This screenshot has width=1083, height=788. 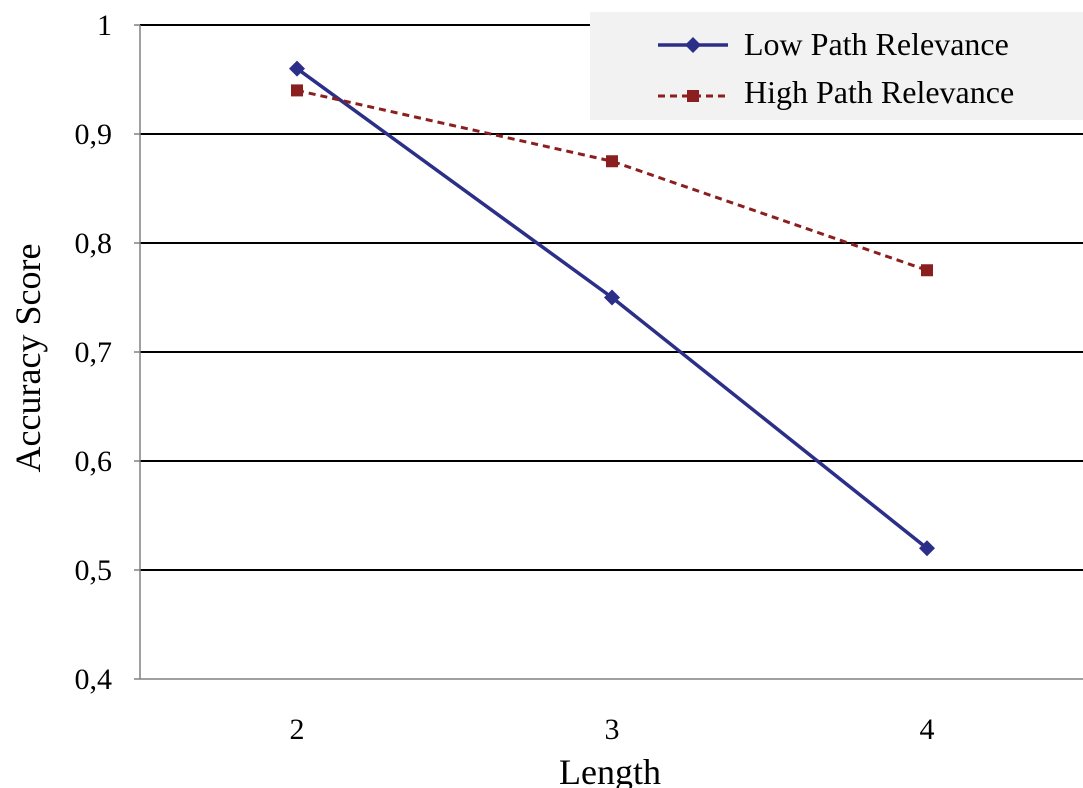 What do you see at coordinates (94, 570) in the screenshot?
I see `y-tick-label: 0,5` at bounding box center [94, 570].